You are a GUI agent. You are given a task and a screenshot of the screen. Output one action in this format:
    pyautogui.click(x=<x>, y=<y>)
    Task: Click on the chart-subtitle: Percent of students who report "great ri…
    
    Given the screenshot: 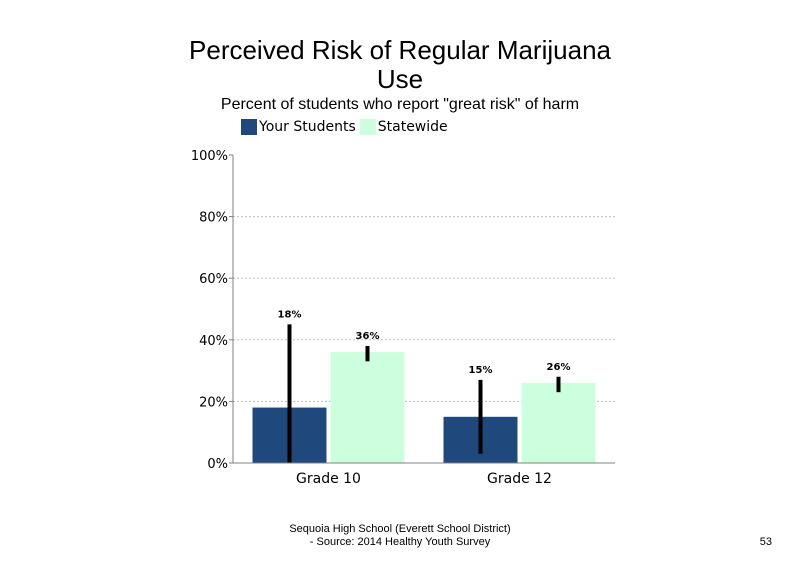 What is the action you would take?
    pyautogui.click(x=400, y=104)
    